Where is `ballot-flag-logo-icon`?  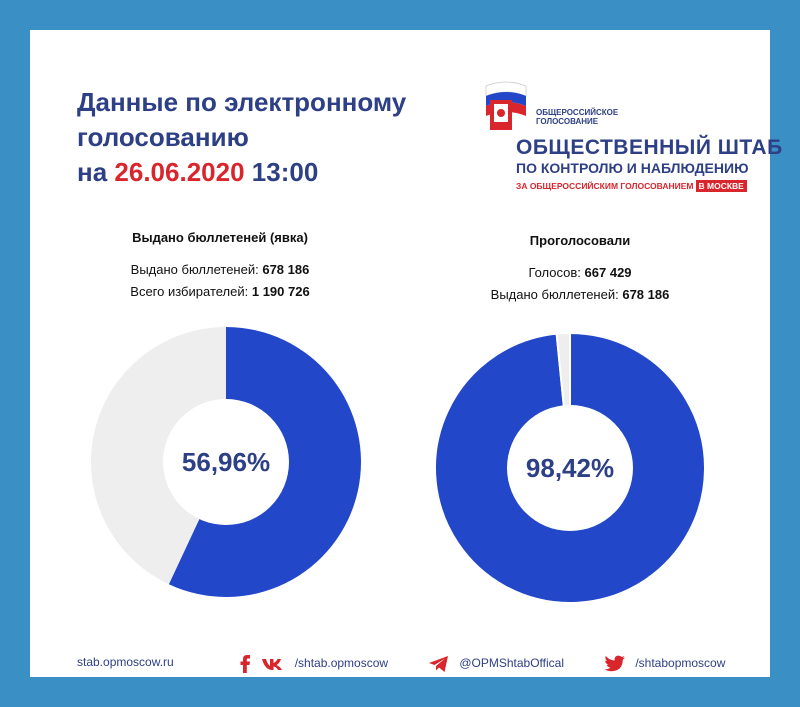
ballot-flag-logo-icon is located at coordinates (506, 105).